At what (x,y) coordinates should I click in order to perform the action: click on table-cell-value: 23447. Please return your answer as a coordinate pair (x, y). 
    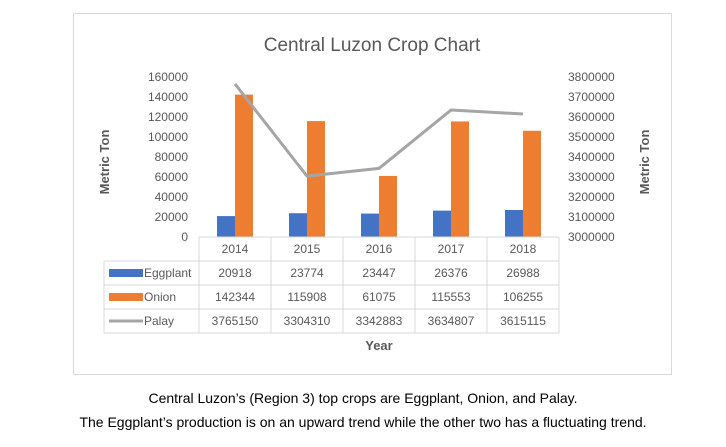
    Looking at the image, I should click on (379, 273).